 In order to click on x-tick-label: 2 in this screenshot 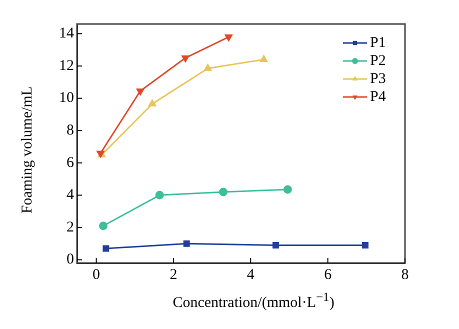, I will do `click(174, 274)`.